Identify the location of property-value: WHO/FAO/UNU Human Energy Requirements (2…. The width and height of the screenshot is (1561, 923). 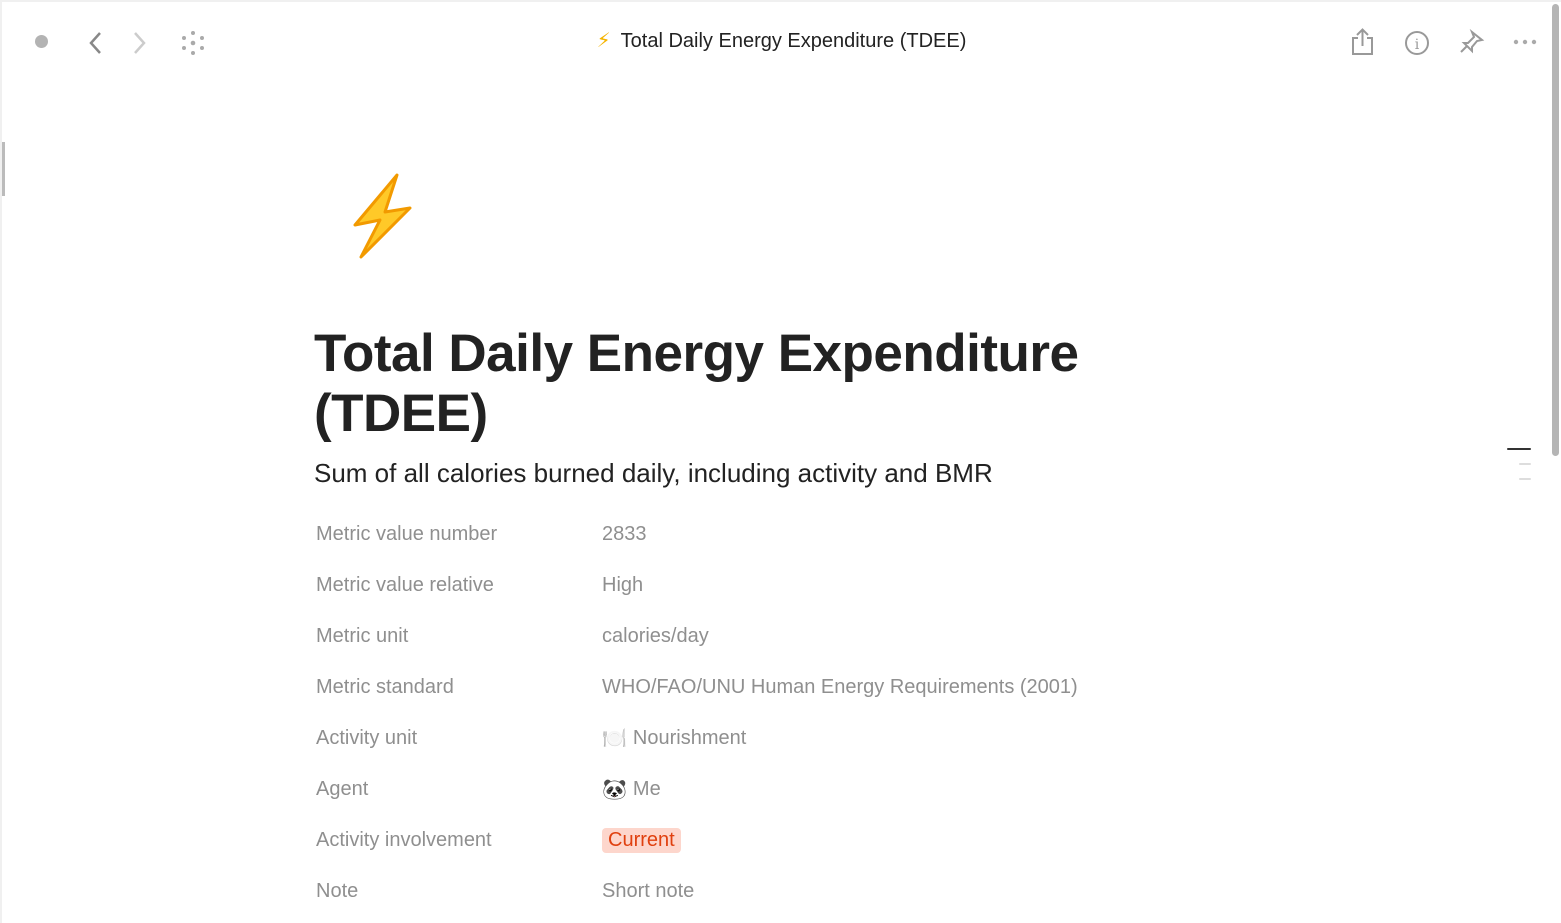
(840, 687).